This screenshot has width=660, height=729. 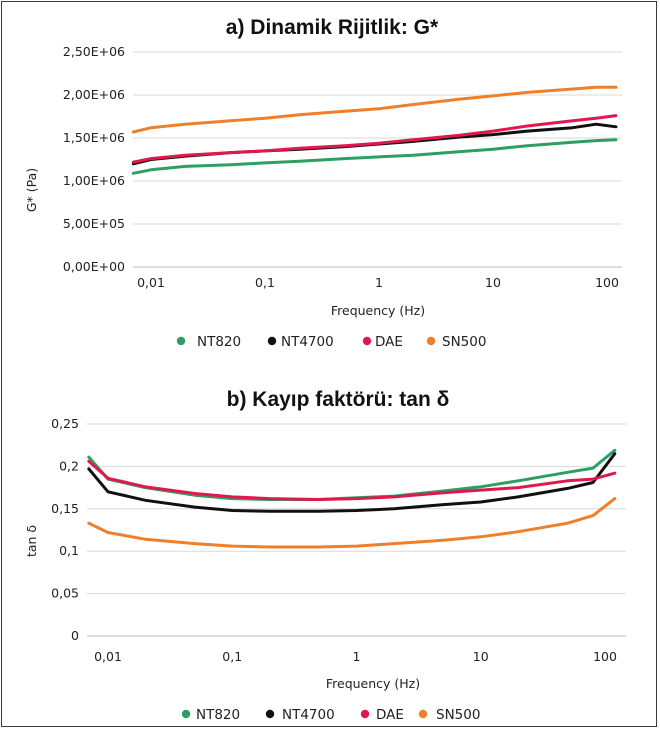 What do you see at coordinates (69, 550) in the screenshot?
I see `chart-b-y-tick-label: 0,1` at bounding box center [69, 550].